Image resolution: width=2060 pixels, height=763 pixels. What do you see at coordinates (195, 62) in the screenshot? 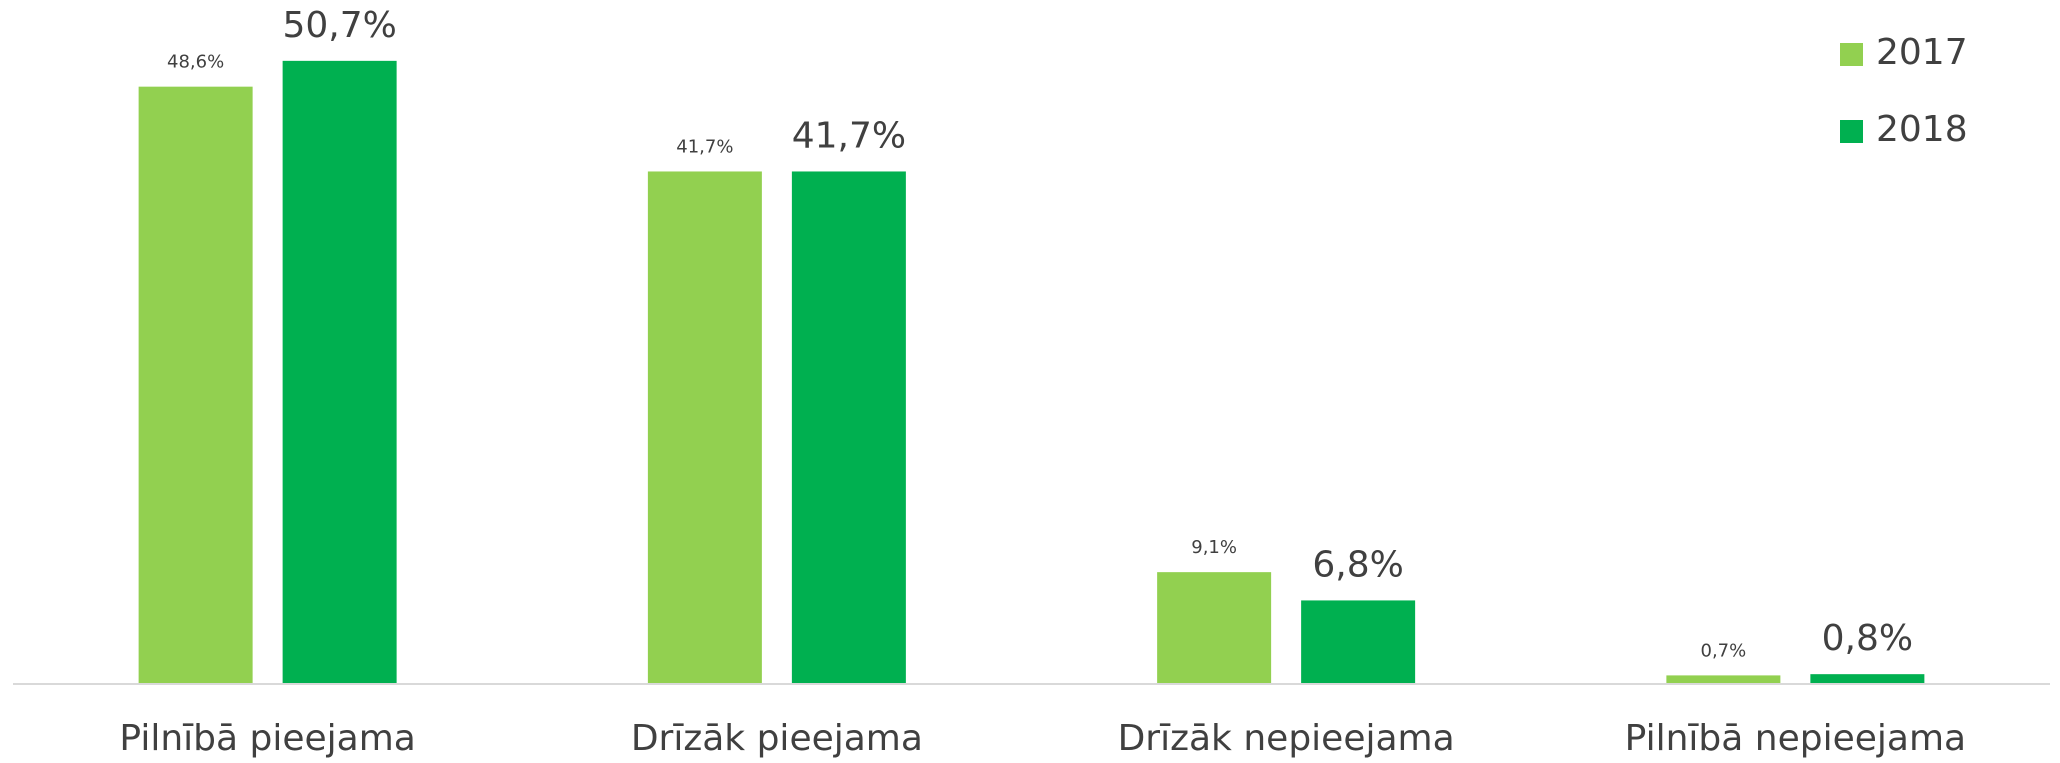
I see `value-label: 48,6%` at bounding box center [195, 62].